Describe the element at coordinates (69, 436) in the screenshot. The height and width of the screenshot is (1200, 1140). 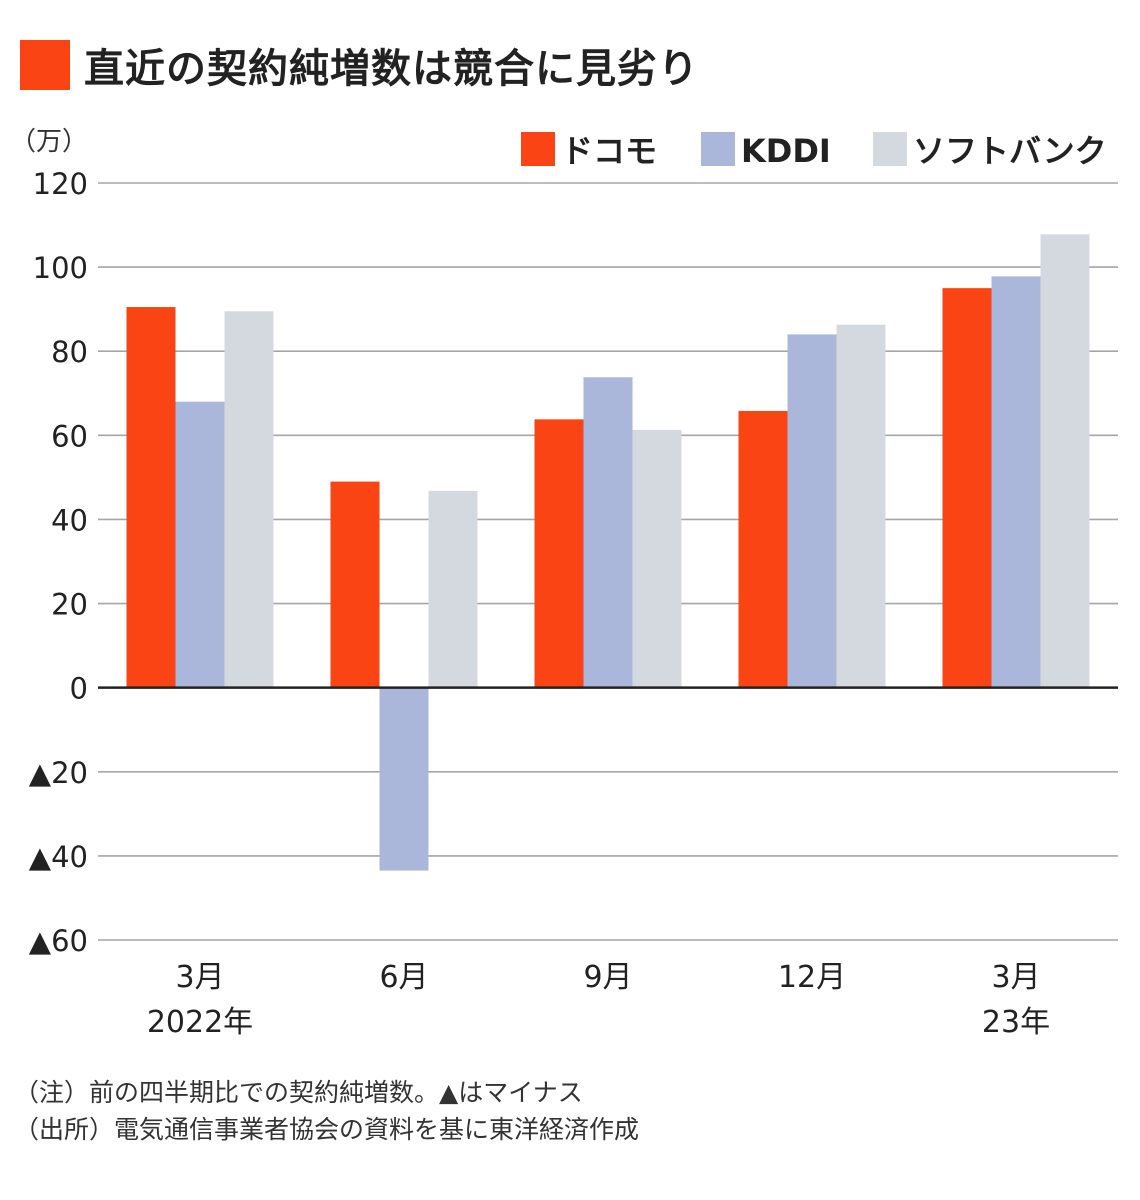
I see `y-tick-label: 60` at that location.